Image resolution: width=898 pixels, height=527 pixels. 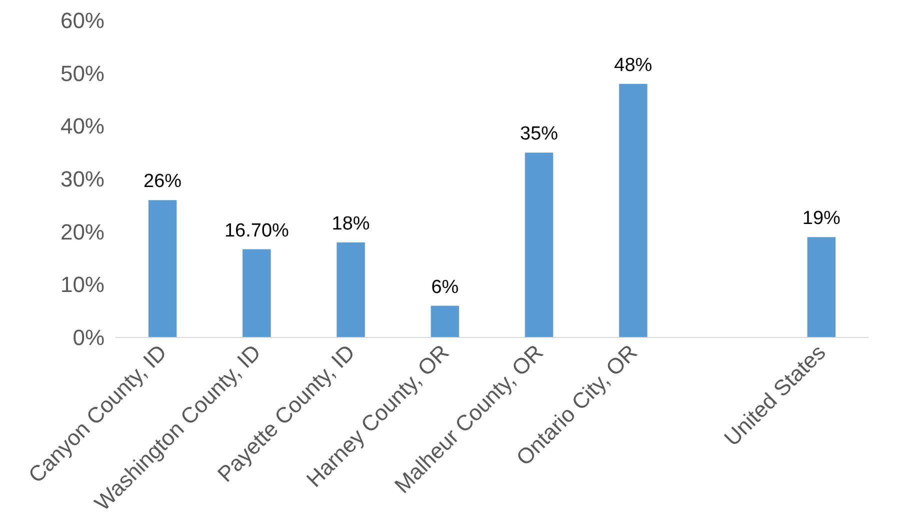 I want to click on data-label: 19%, so click(x=821, y=219).